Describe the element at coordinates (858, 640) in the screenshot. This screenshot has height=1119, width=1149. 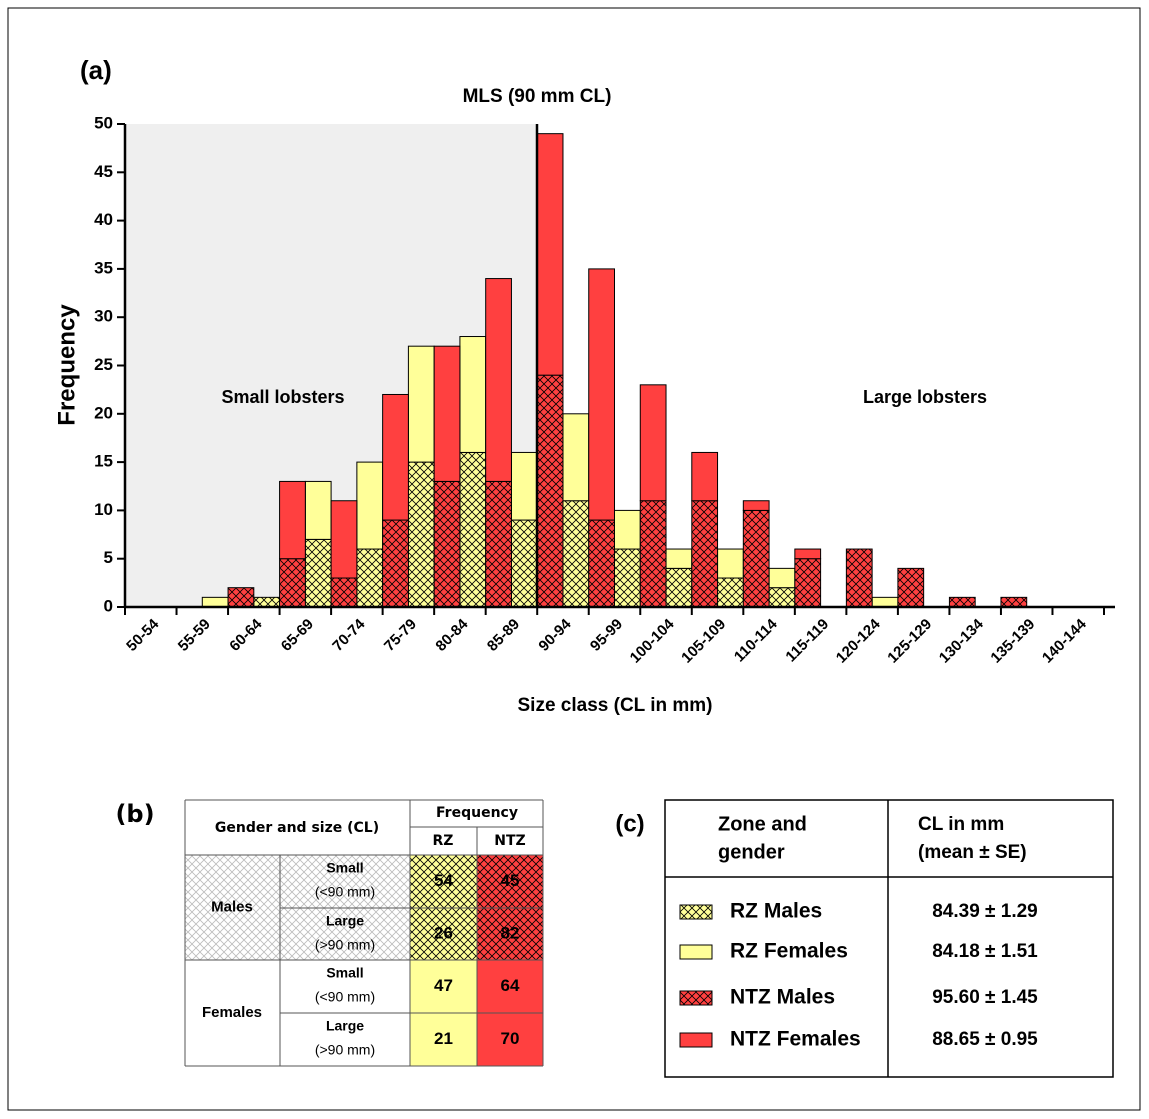
I see `x-tick-label: 120-124` at that location.